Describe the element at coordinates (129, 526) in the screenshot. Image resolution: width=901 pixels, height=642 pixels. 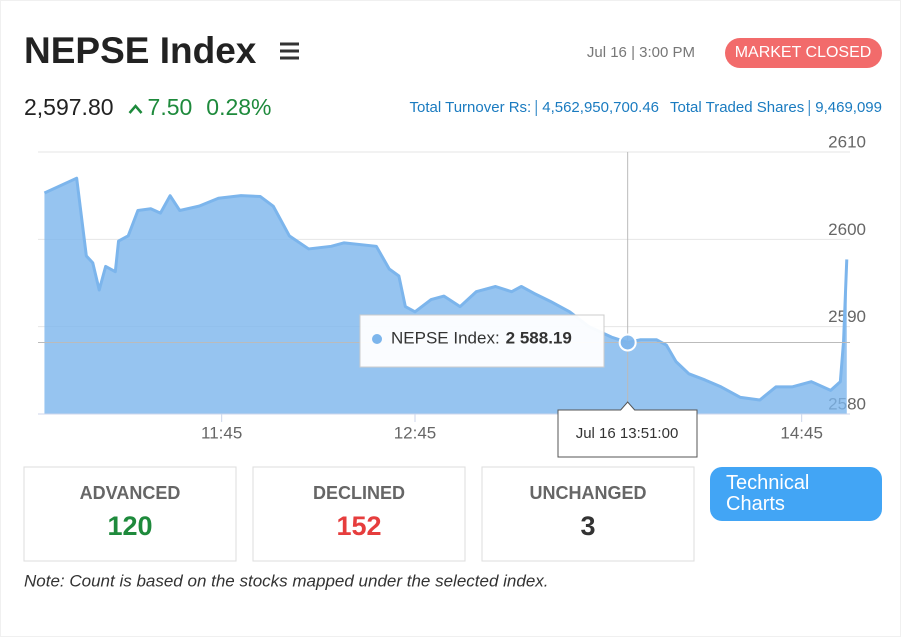
I see `stat-value: 120` at that location.